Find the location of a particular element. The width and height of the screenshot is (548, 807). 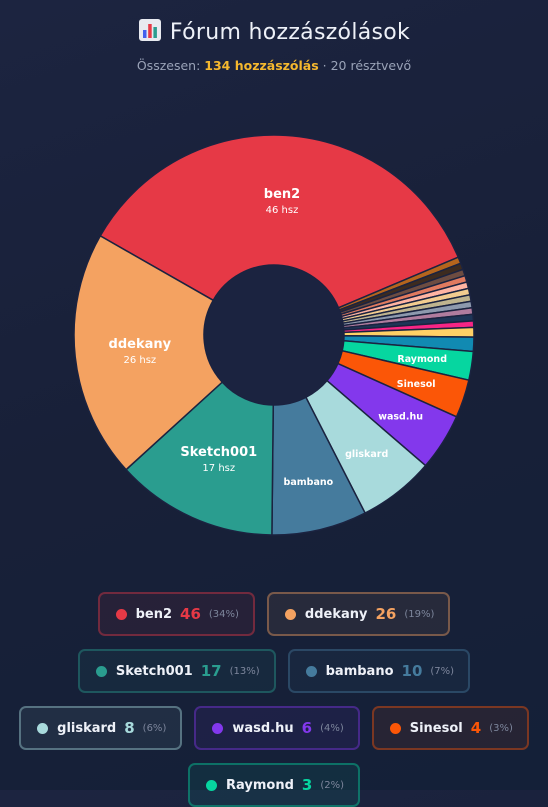

slice-label: ben2 is located at coordinates (282, 194).